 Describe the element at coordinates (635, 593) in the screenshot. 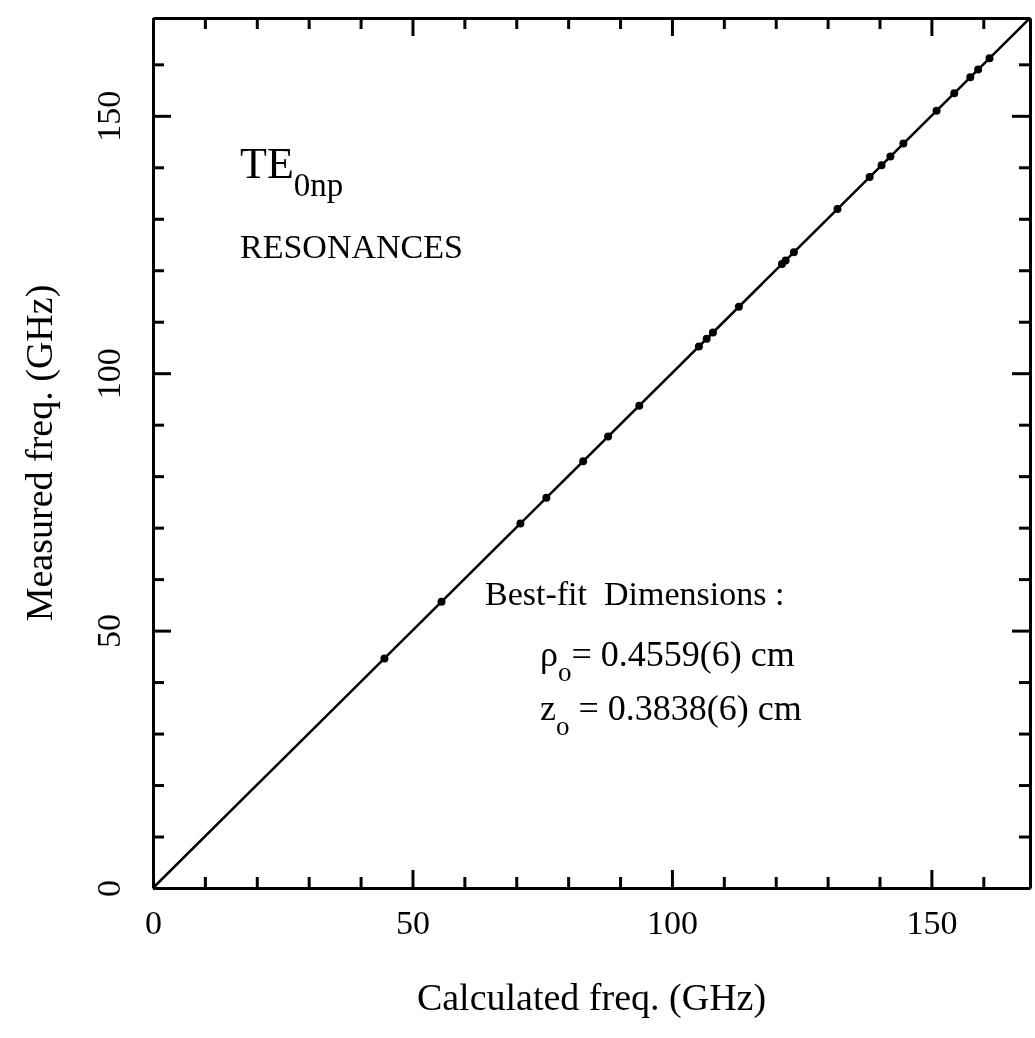

I see `annotation: Best-fit Dimensions :` at that location.